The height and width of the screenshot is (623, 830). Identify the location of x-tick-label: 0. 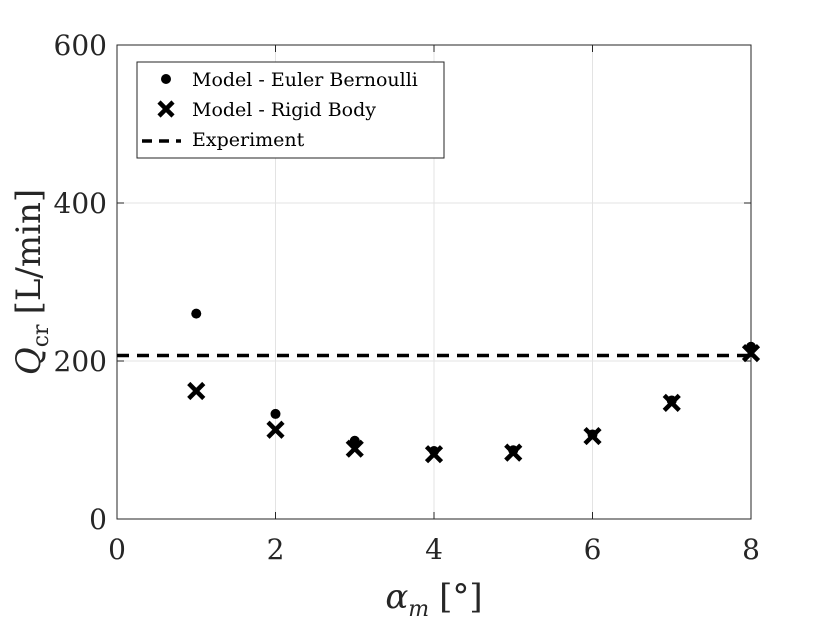
(117, 549).